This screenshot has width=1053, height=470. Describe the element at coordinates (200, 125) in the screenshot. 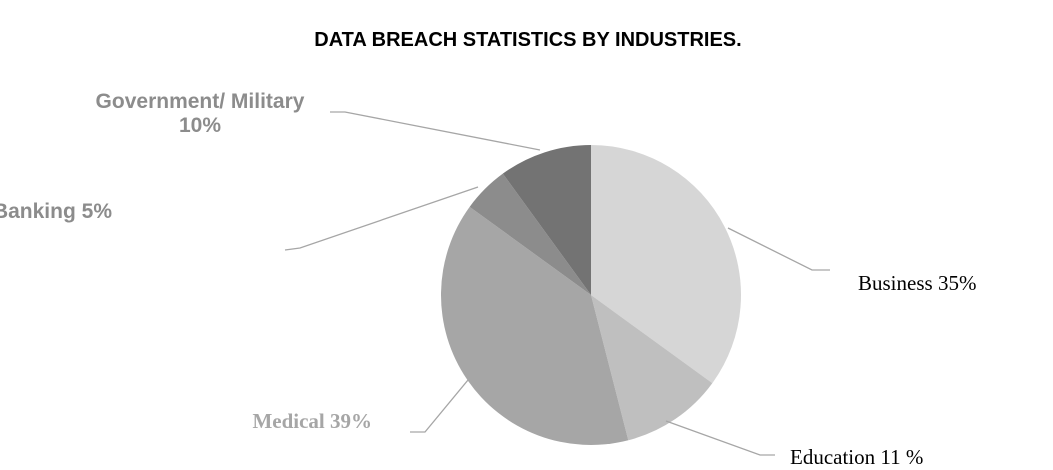

I see `value-label: 10%` at that location.